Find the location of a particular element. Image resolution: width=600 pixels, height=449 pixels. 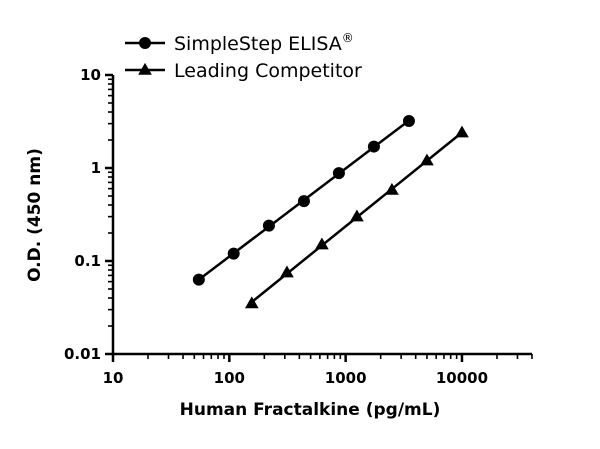

y-tick-label: 1 is located at coordinates (96, 168).